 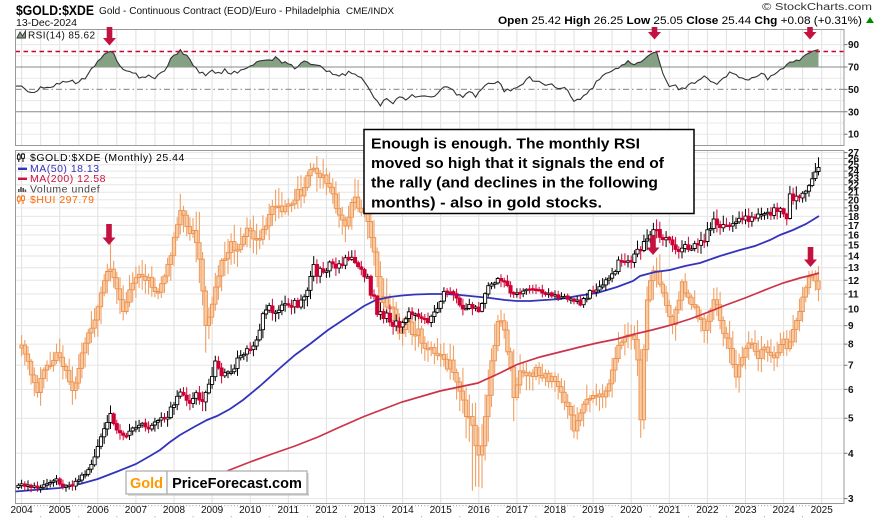 What do you see at coordinates (854, 208) in the screenshot?
I see `svg-text: 19` at bounding box center [854, 208].